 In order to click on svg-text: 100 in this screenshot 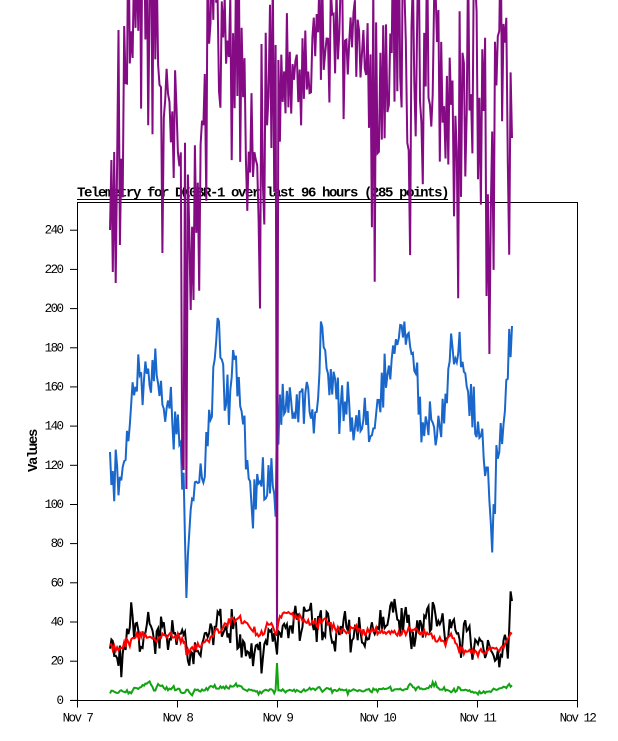, I will do `click(54, 505)`.